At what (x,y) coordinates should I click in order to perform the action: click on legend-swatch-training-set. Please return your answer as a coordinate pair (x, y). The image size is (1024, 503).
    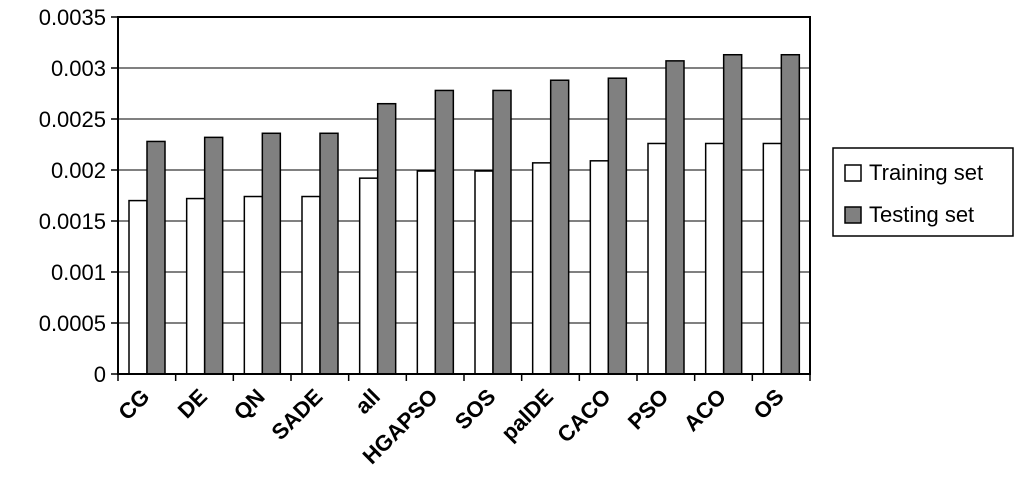
    Looking at the image, I should click on (853, 173).